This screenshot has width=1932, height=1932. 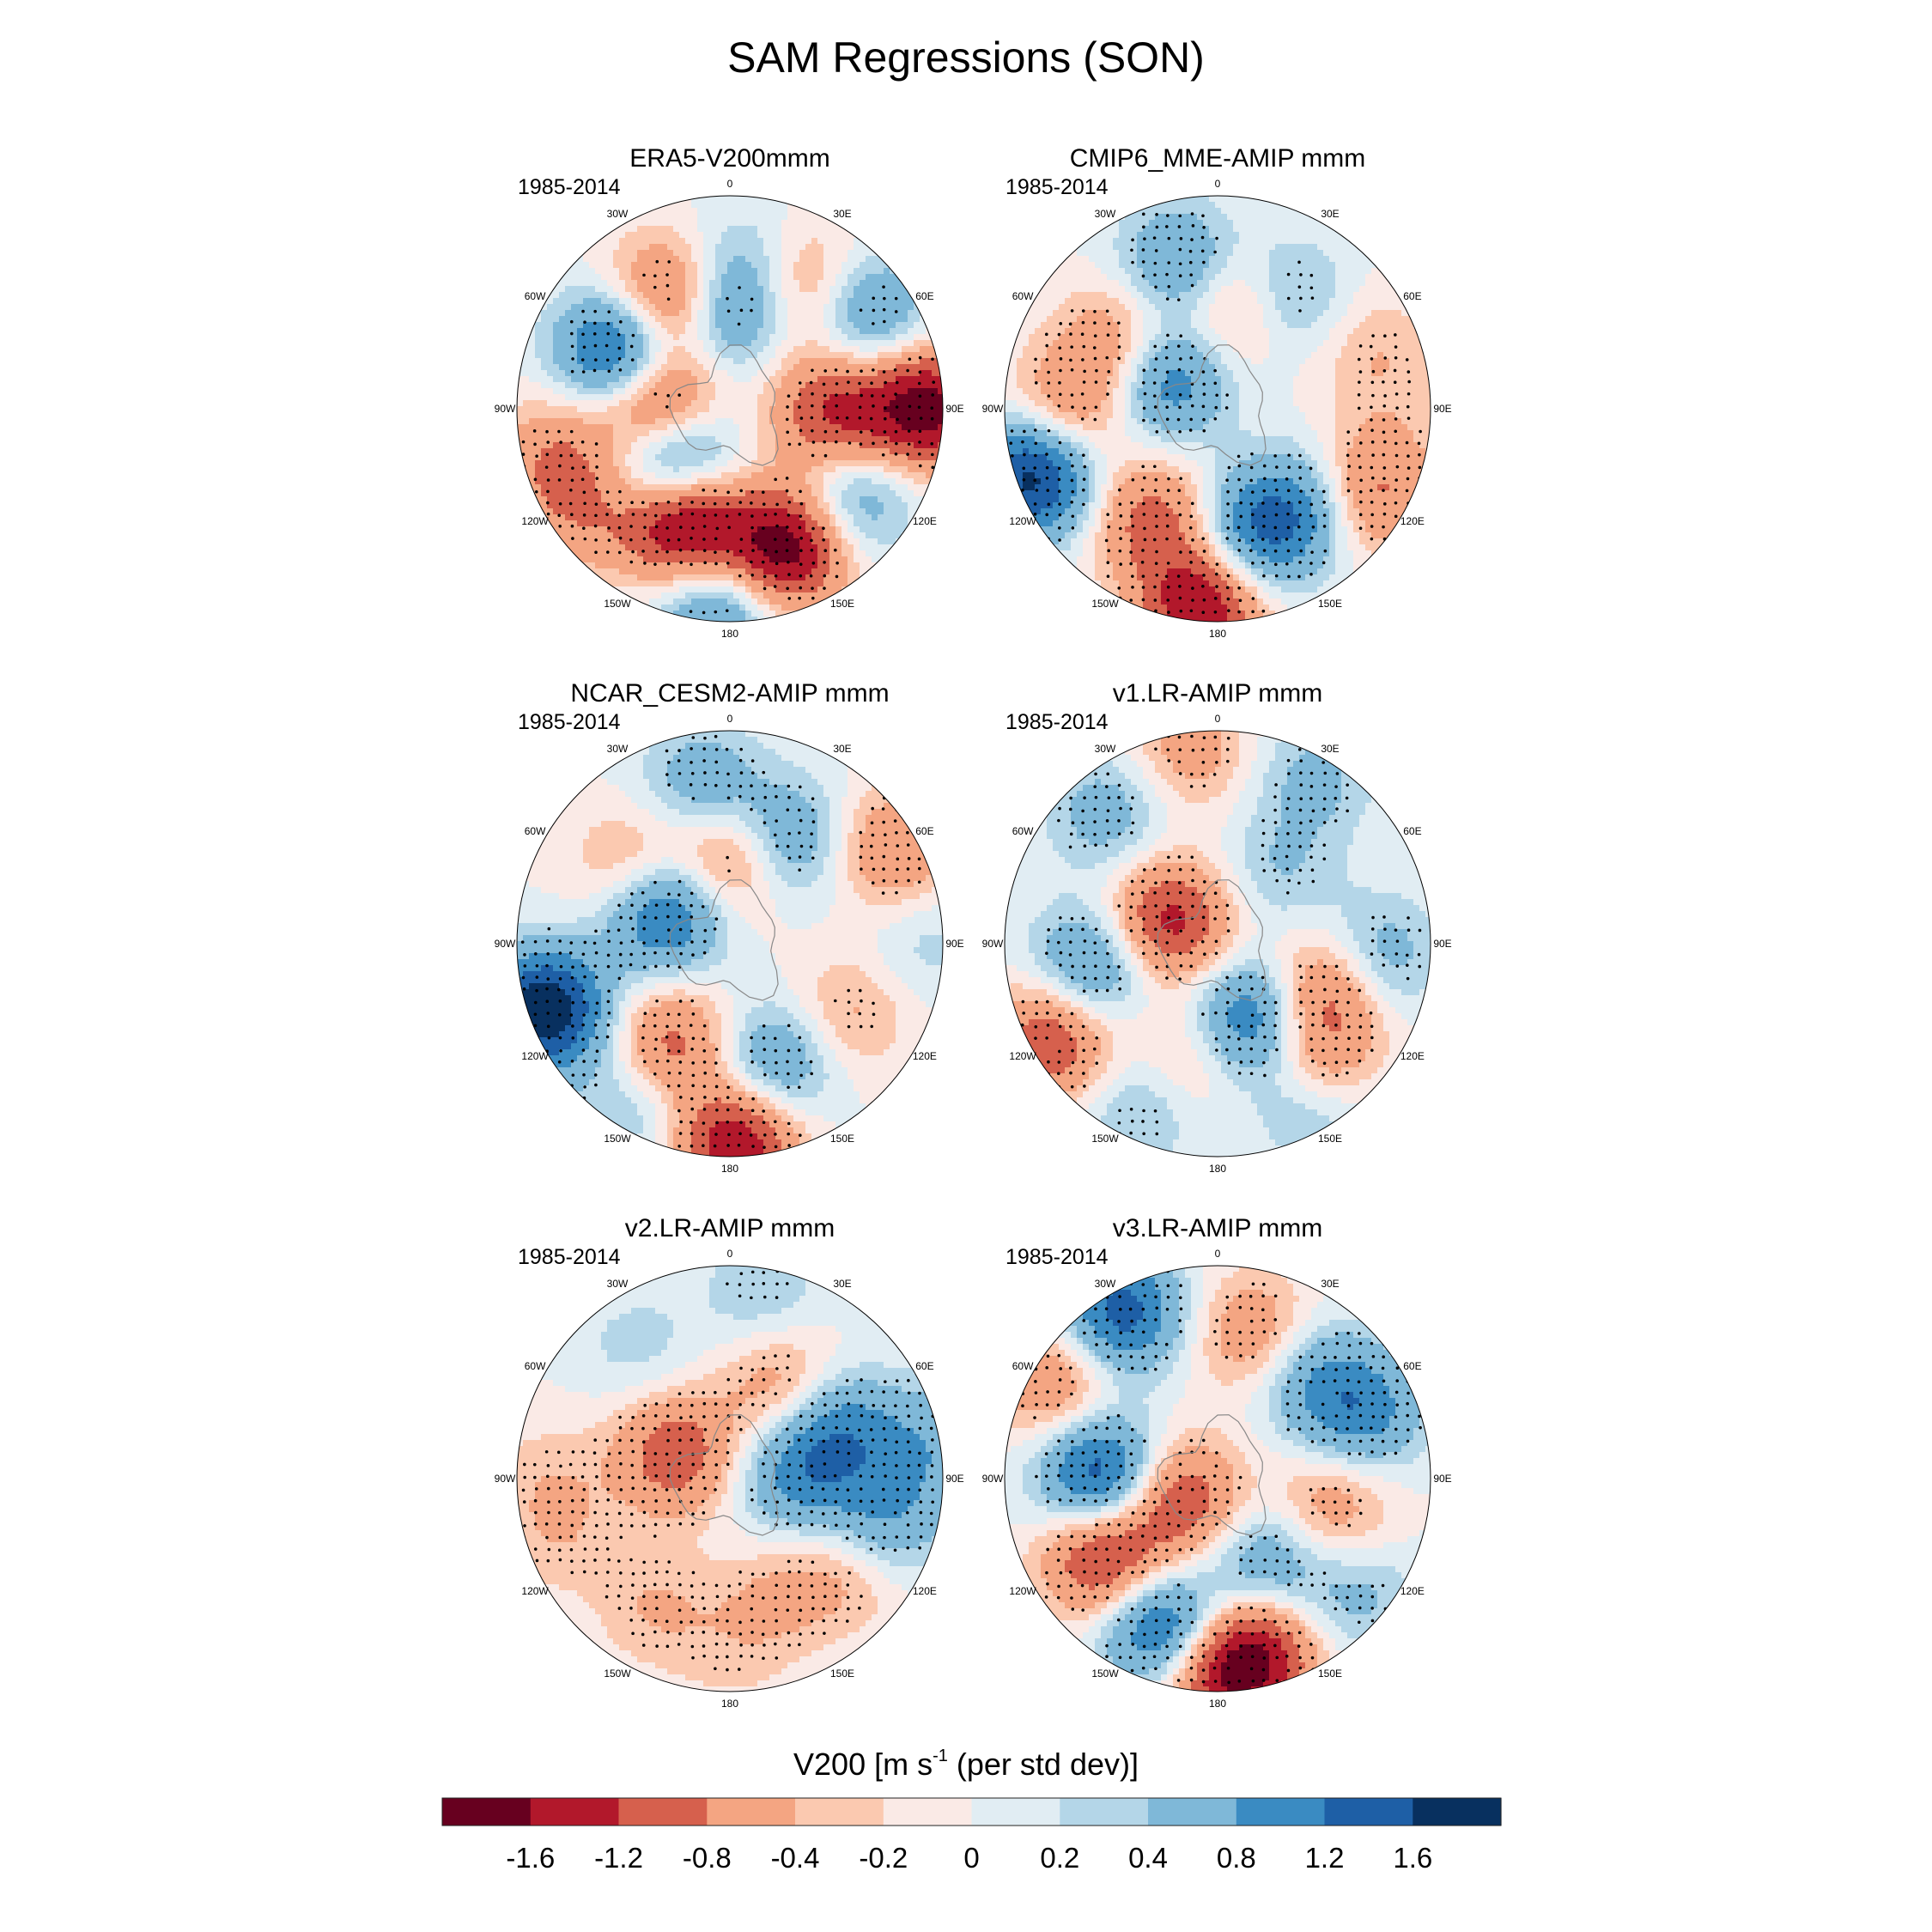 What do you see at coordinates (729, 159) in the screenshot?
I see `panel-title: ERA5-V200mmm` at bounding box center [729, 159].